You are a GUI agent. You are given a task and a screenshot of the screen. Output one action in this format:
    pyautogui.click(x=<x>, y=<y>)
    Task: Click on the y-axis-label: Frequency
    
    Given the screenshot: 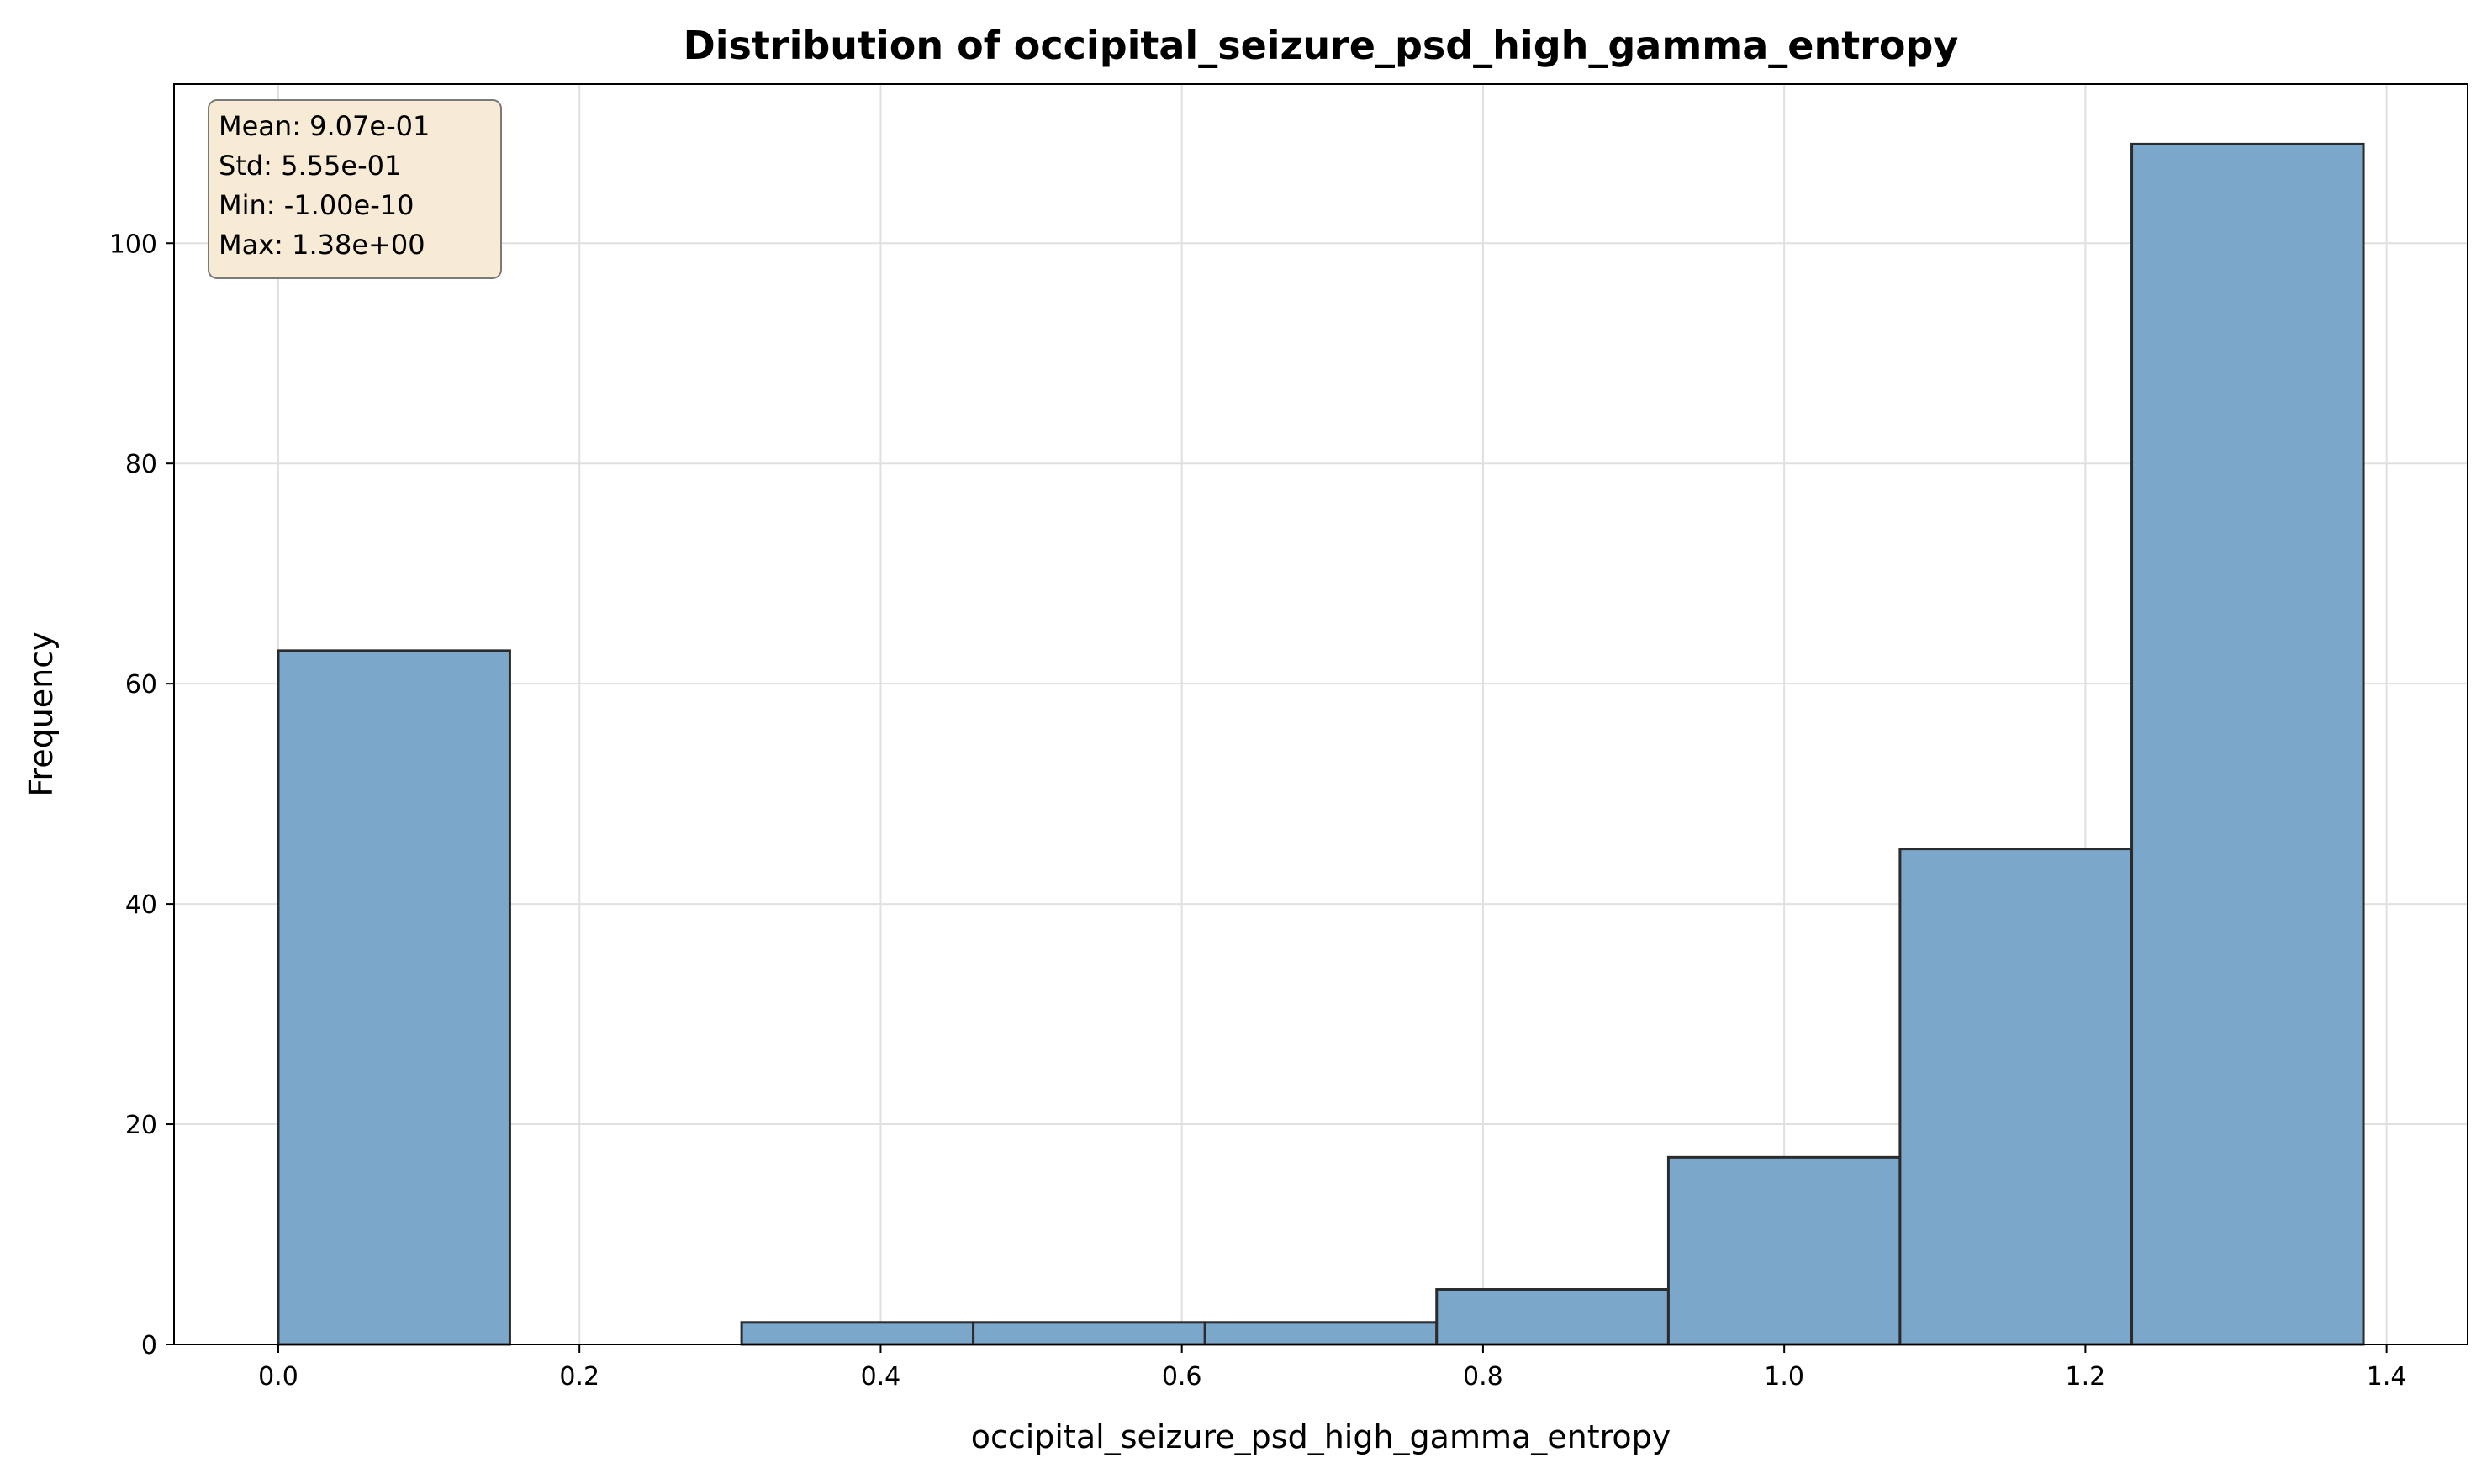 What is the action you would take?
    pyautogui.click(x=41, y=713)
    